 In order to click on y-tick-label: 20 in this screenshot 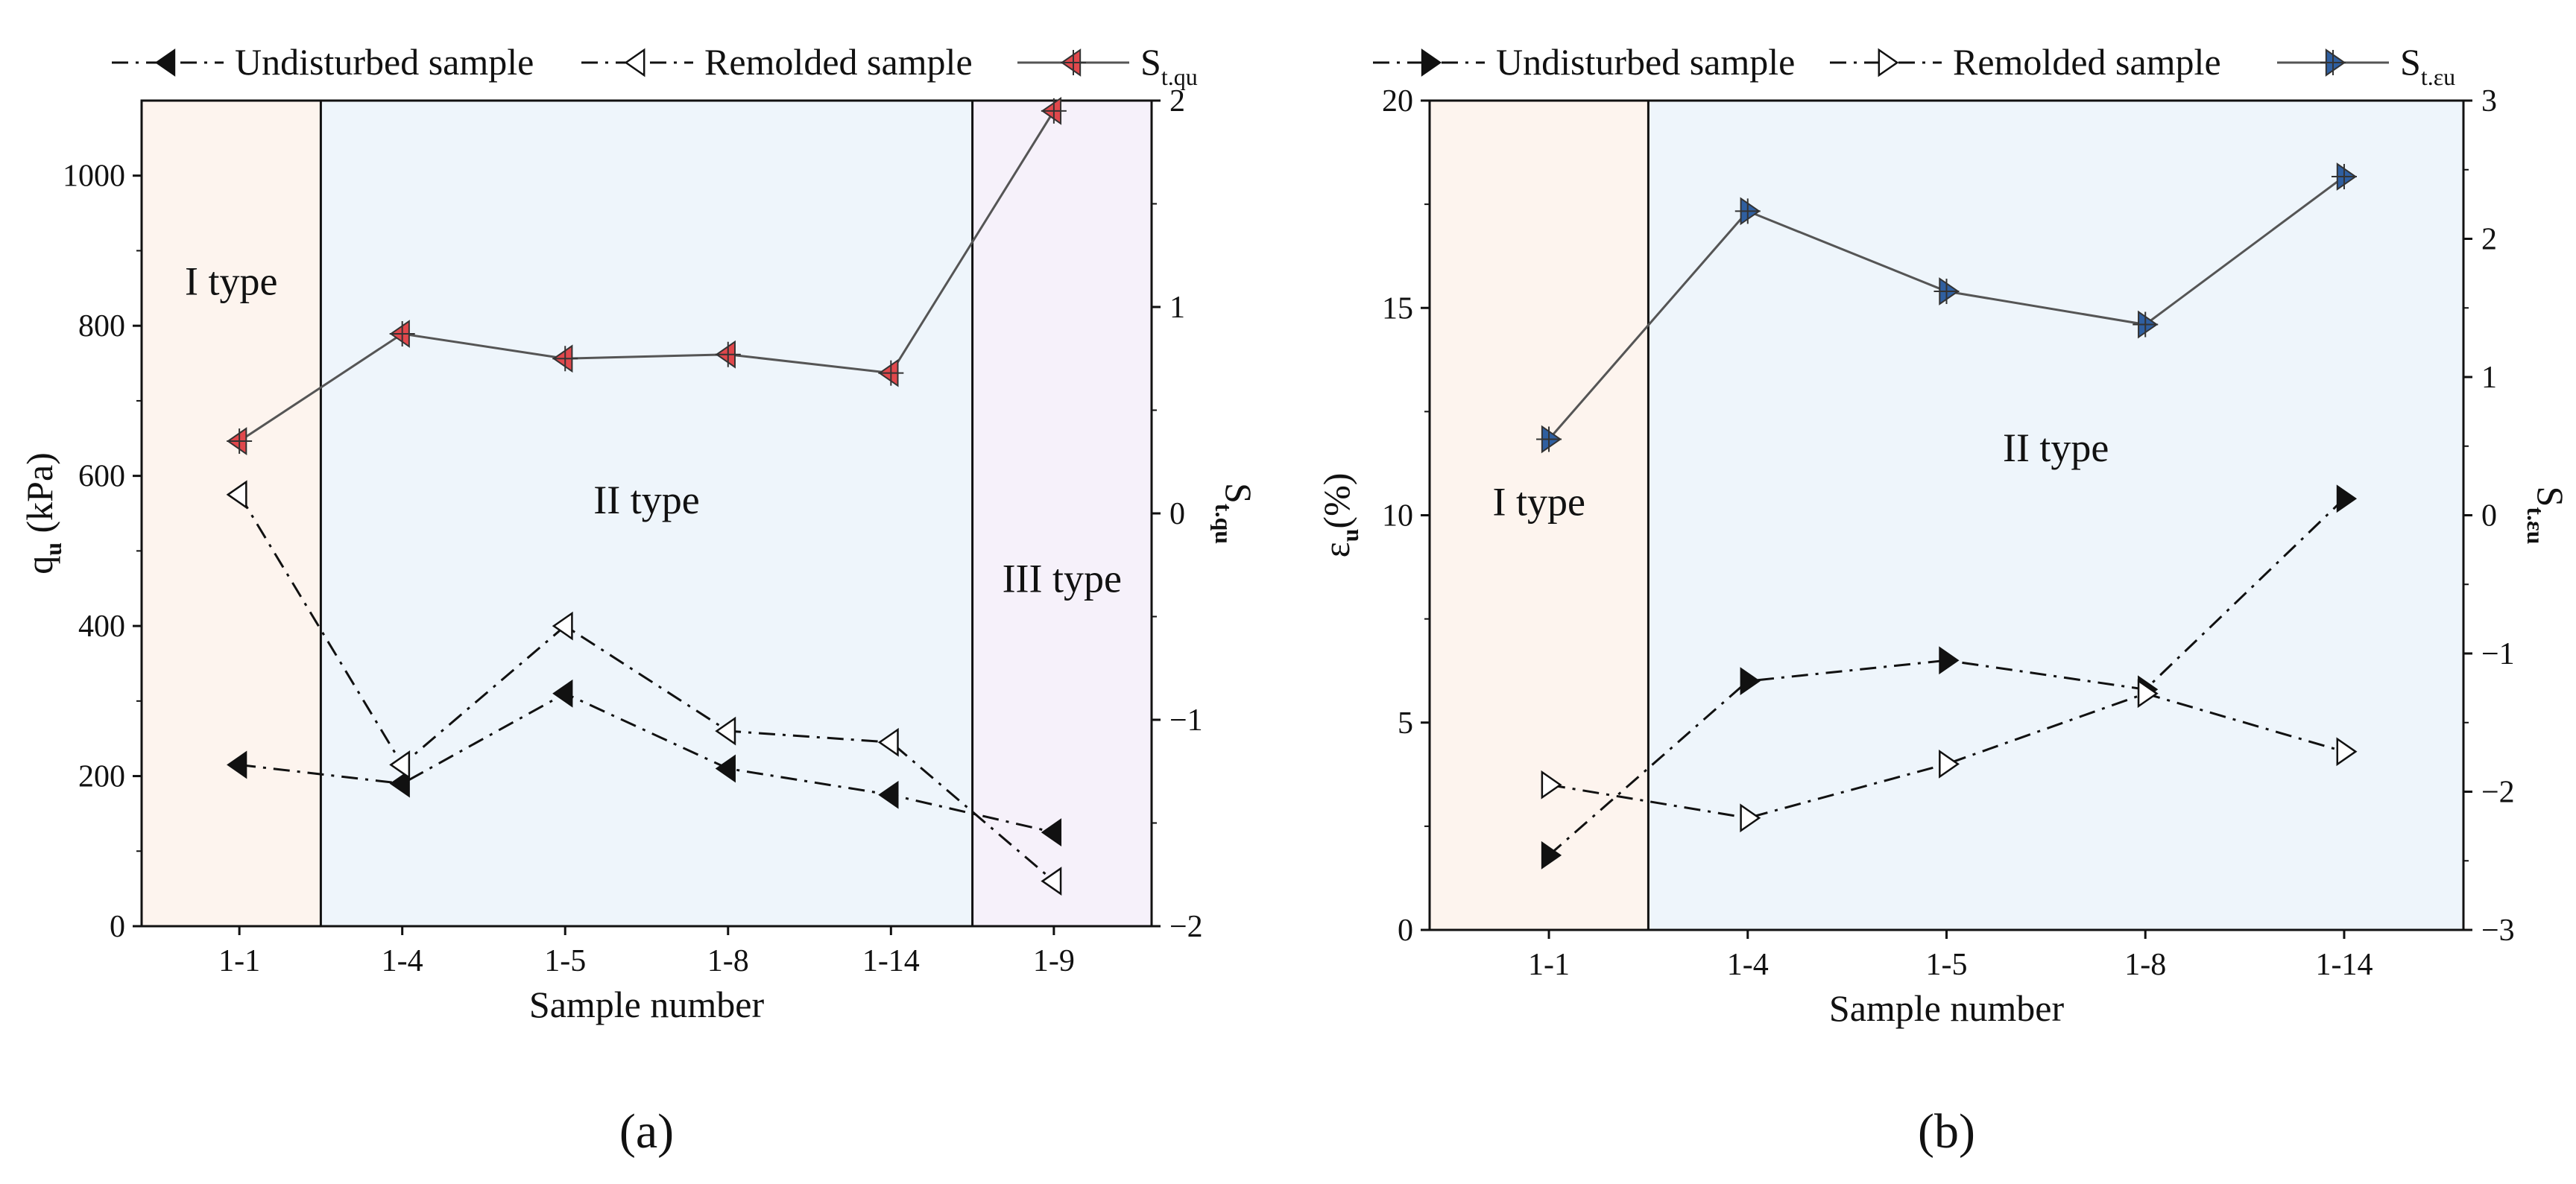, I will do `click(1397, 101)`.